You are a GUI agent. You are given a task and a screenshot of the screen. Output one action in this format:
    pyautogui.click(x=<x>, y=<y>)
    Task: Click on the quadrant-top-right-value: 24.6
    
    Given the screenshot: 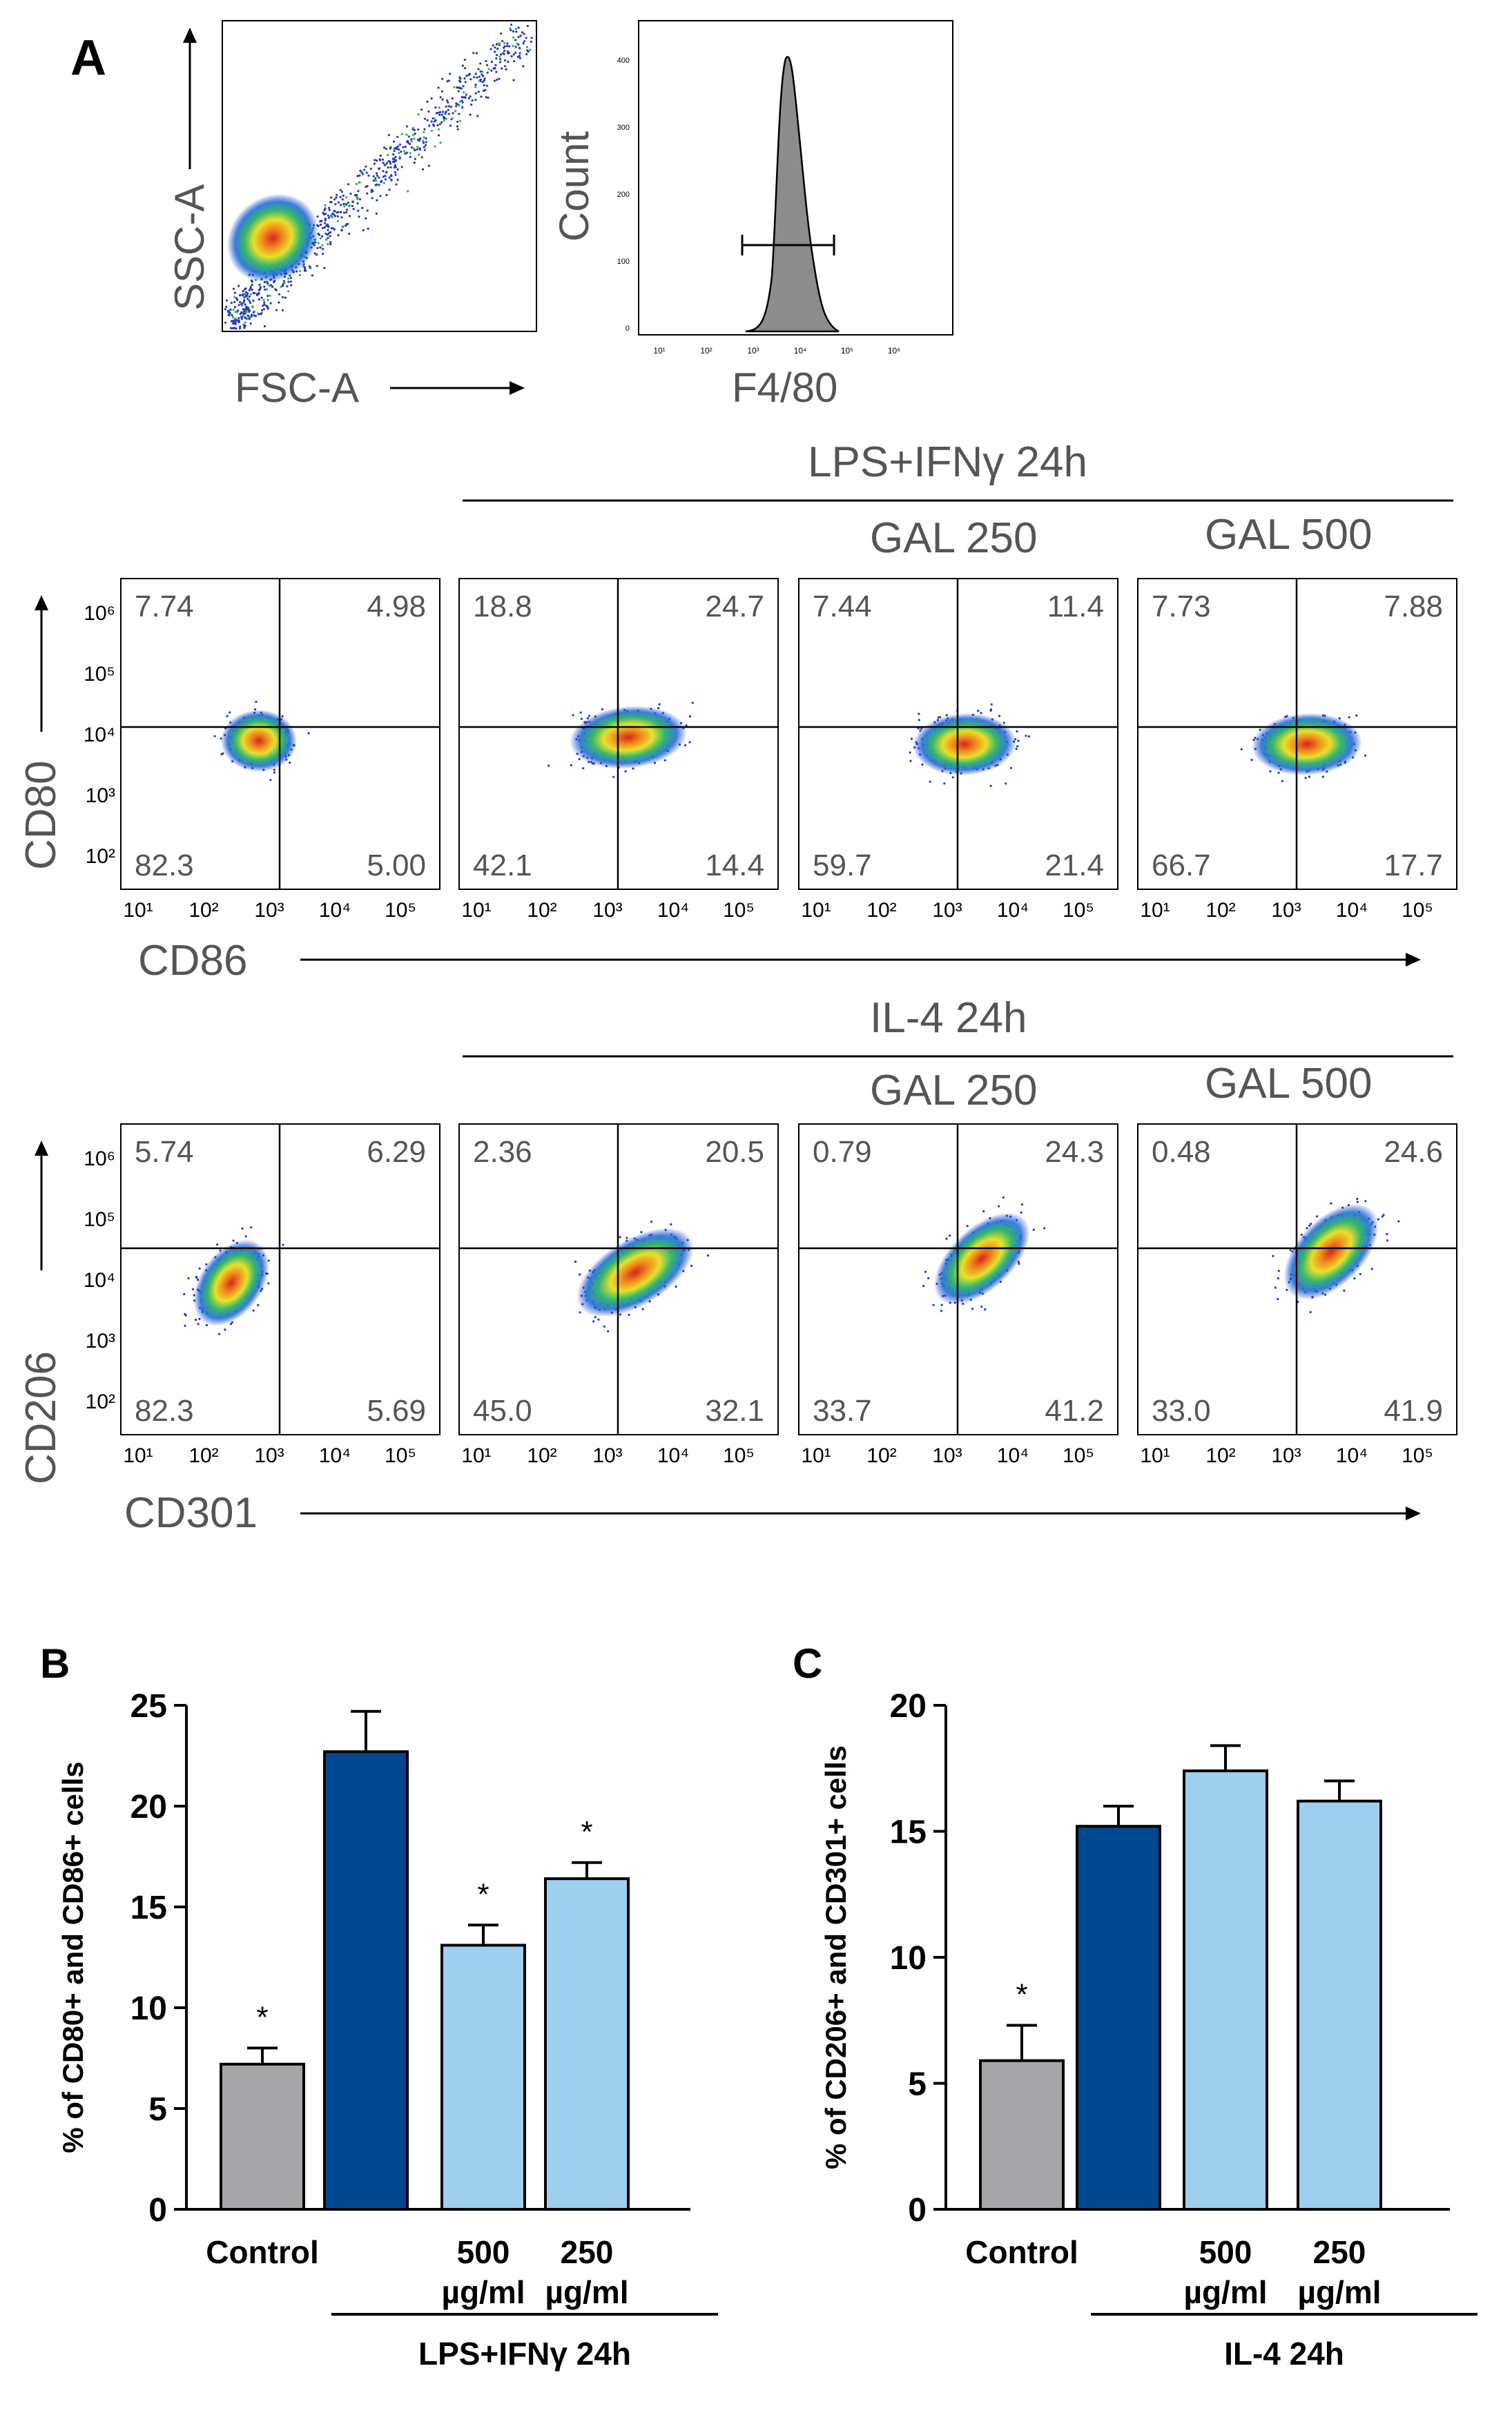 What is the action you would take?
    pyautogui.click(x=1413, y=1152)
    